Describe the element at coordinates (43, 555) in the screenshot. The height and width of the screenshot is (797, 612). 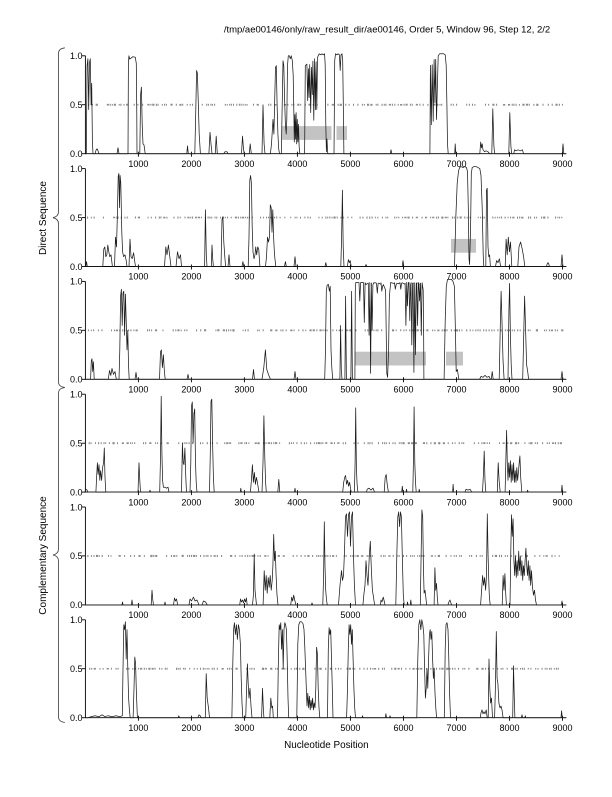
I see `svg-text: Complementary Sequence` at that location.